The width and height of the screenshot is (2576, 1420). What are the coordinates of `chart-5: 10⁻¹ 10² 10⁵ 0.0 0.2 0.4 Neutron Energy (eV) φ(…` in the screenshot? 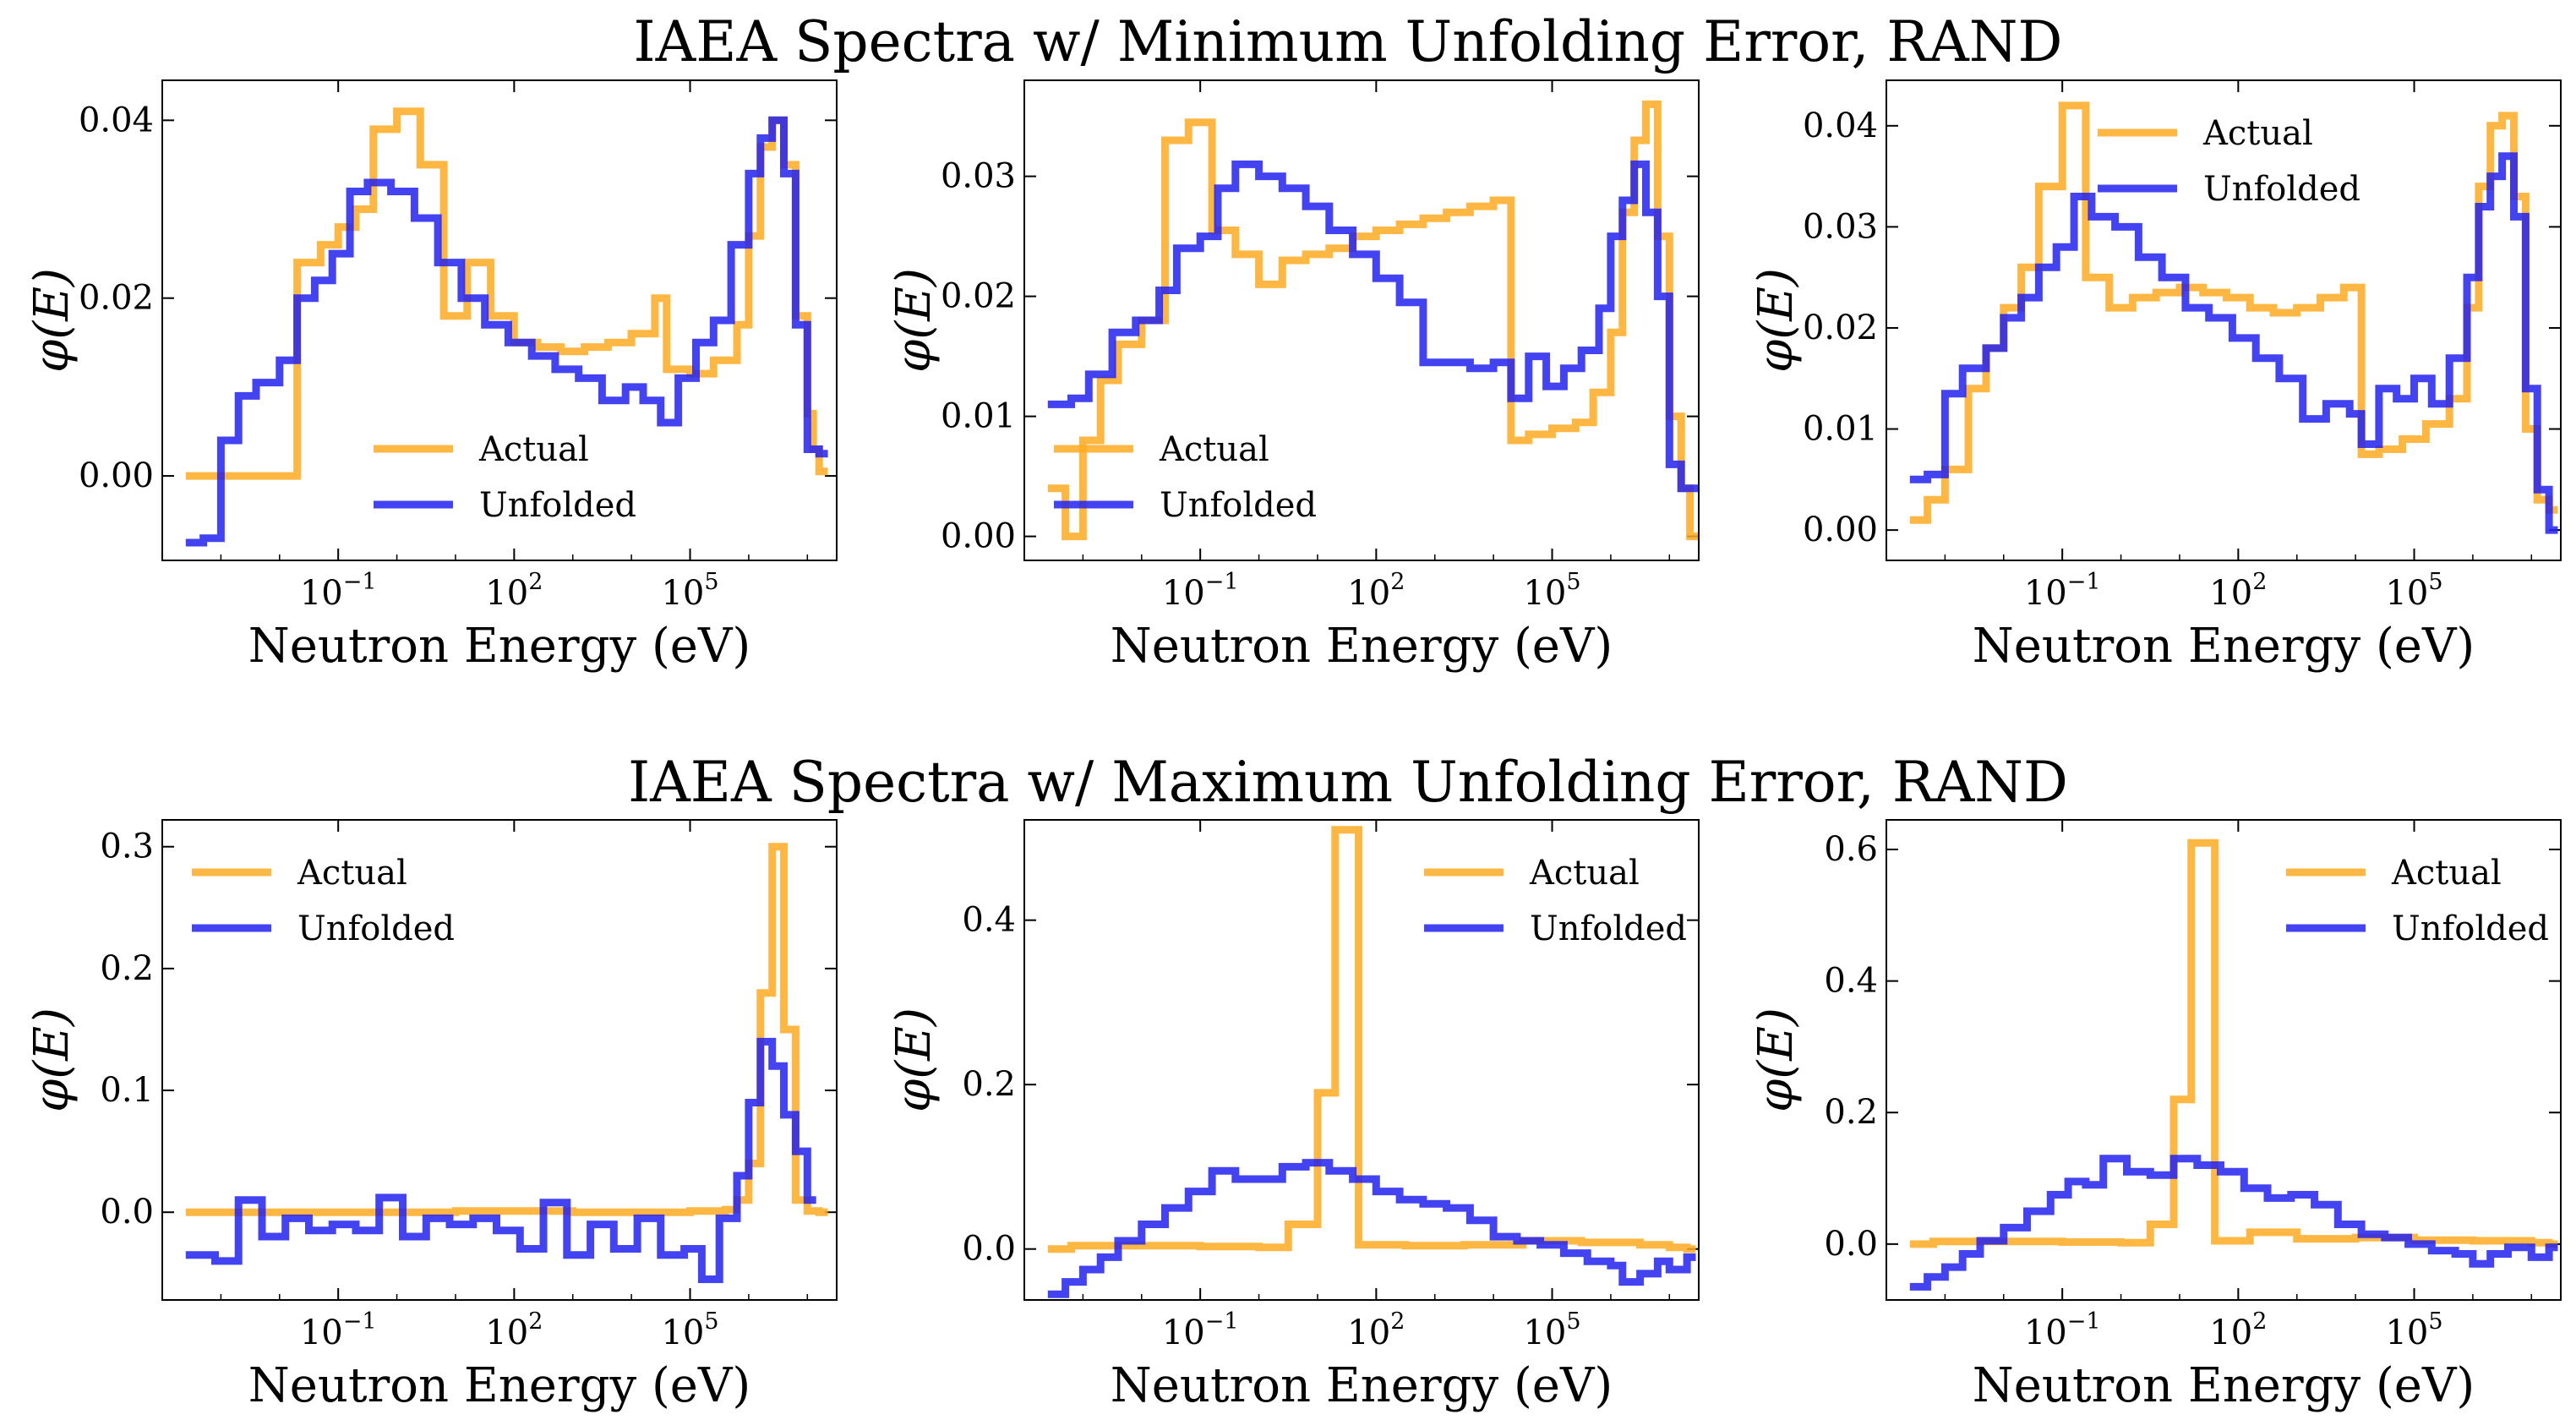 It's located at (1293, 1116).